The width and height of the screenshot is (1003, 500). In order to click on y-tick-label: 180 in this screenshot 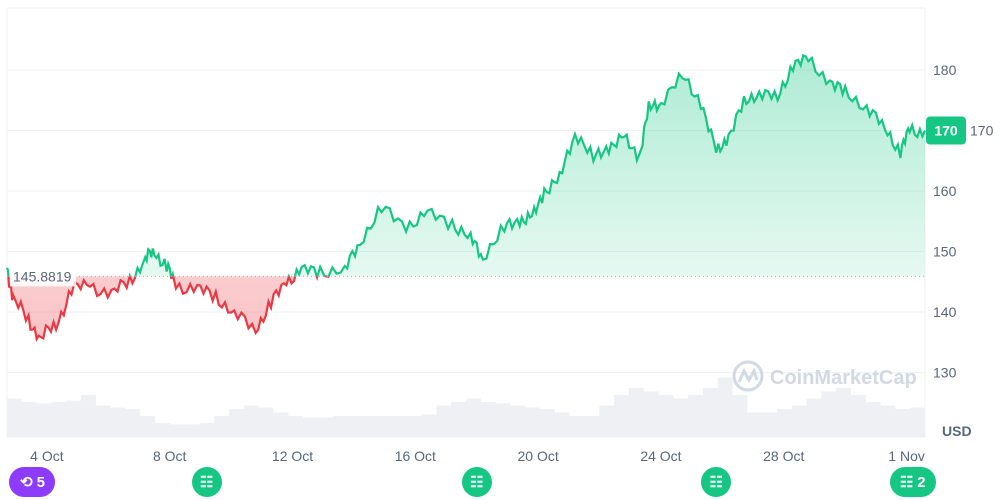, I will do `click(945, 70)`.